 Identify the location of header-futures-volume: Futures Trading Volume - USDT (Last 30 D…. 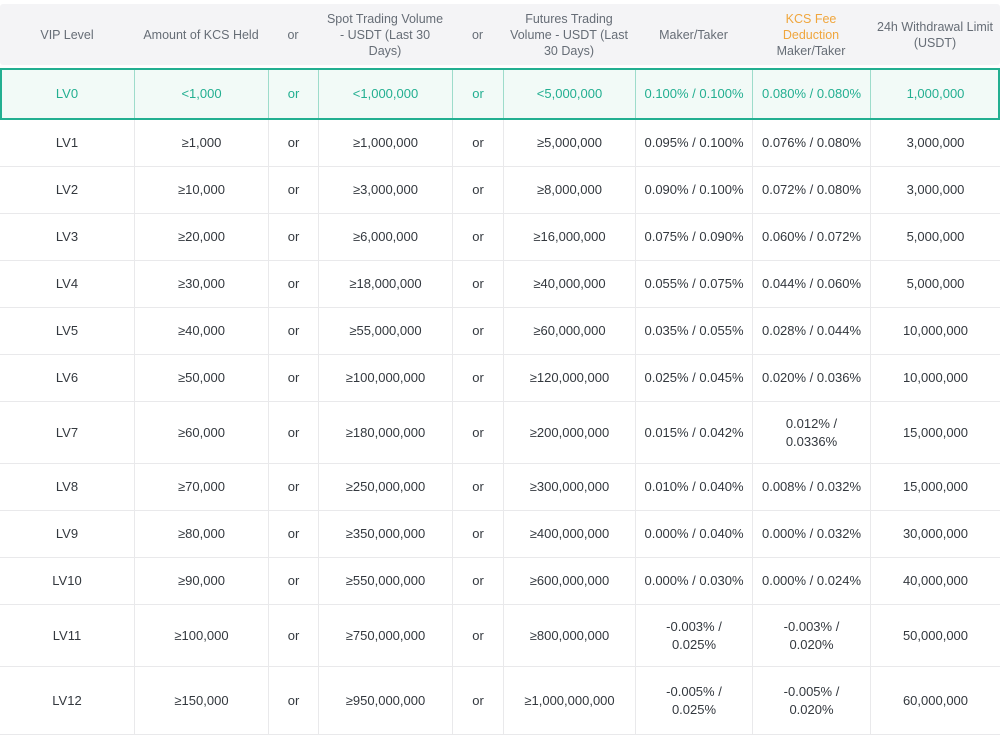
(569, 34).